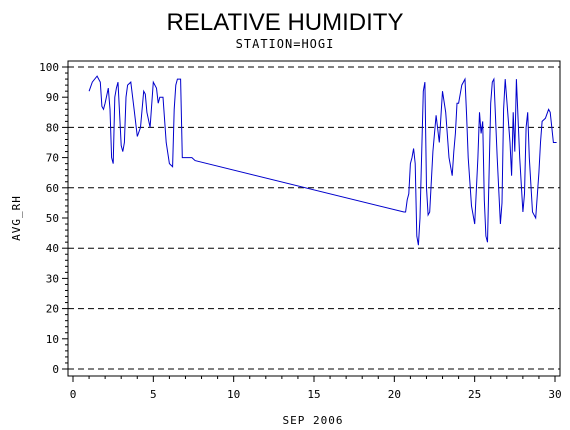  I want to click on y-tick-label-0: 0, so click(55, 369).